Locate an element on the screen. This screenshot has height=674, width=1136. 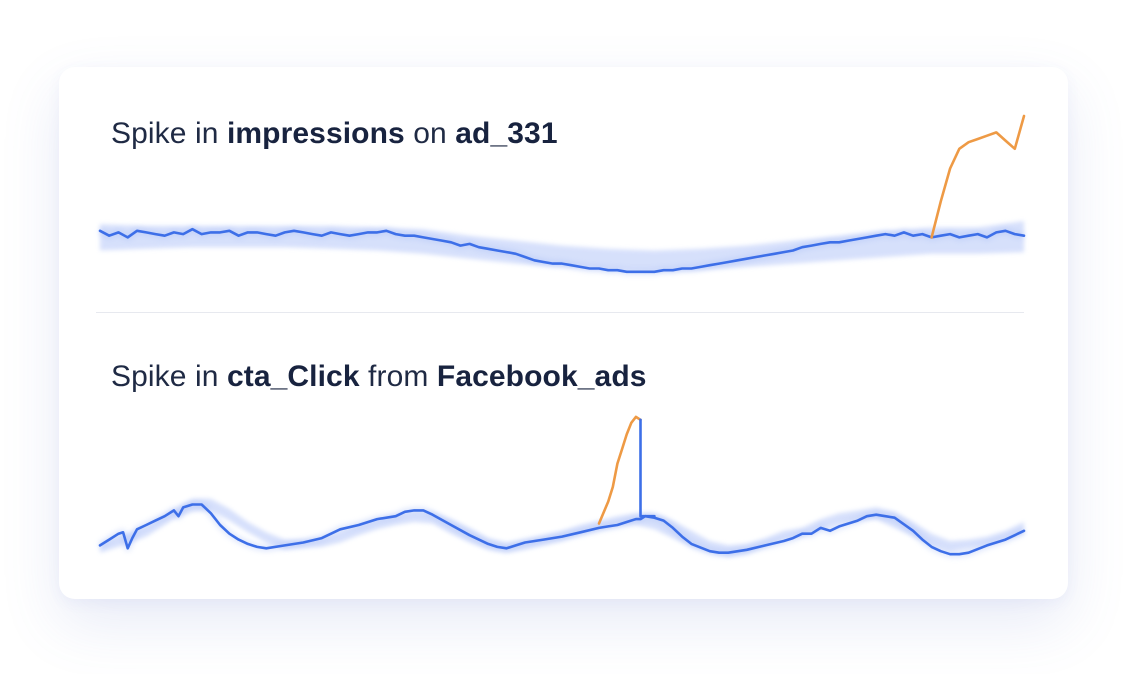
chart-divider is located at coordinates (560, 312).